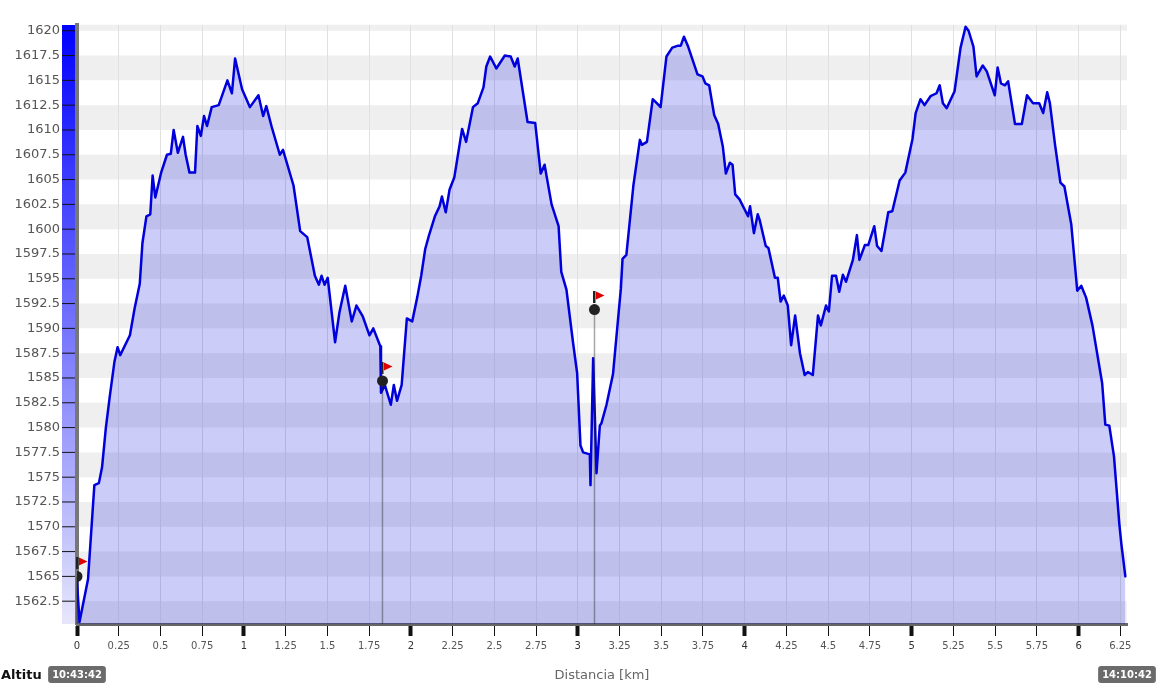 The width and height of the screenshot is (1158, 685). Describe the element at coordinates (77, 674) in the screenshot. I see `text: 10:43:42` at that location.